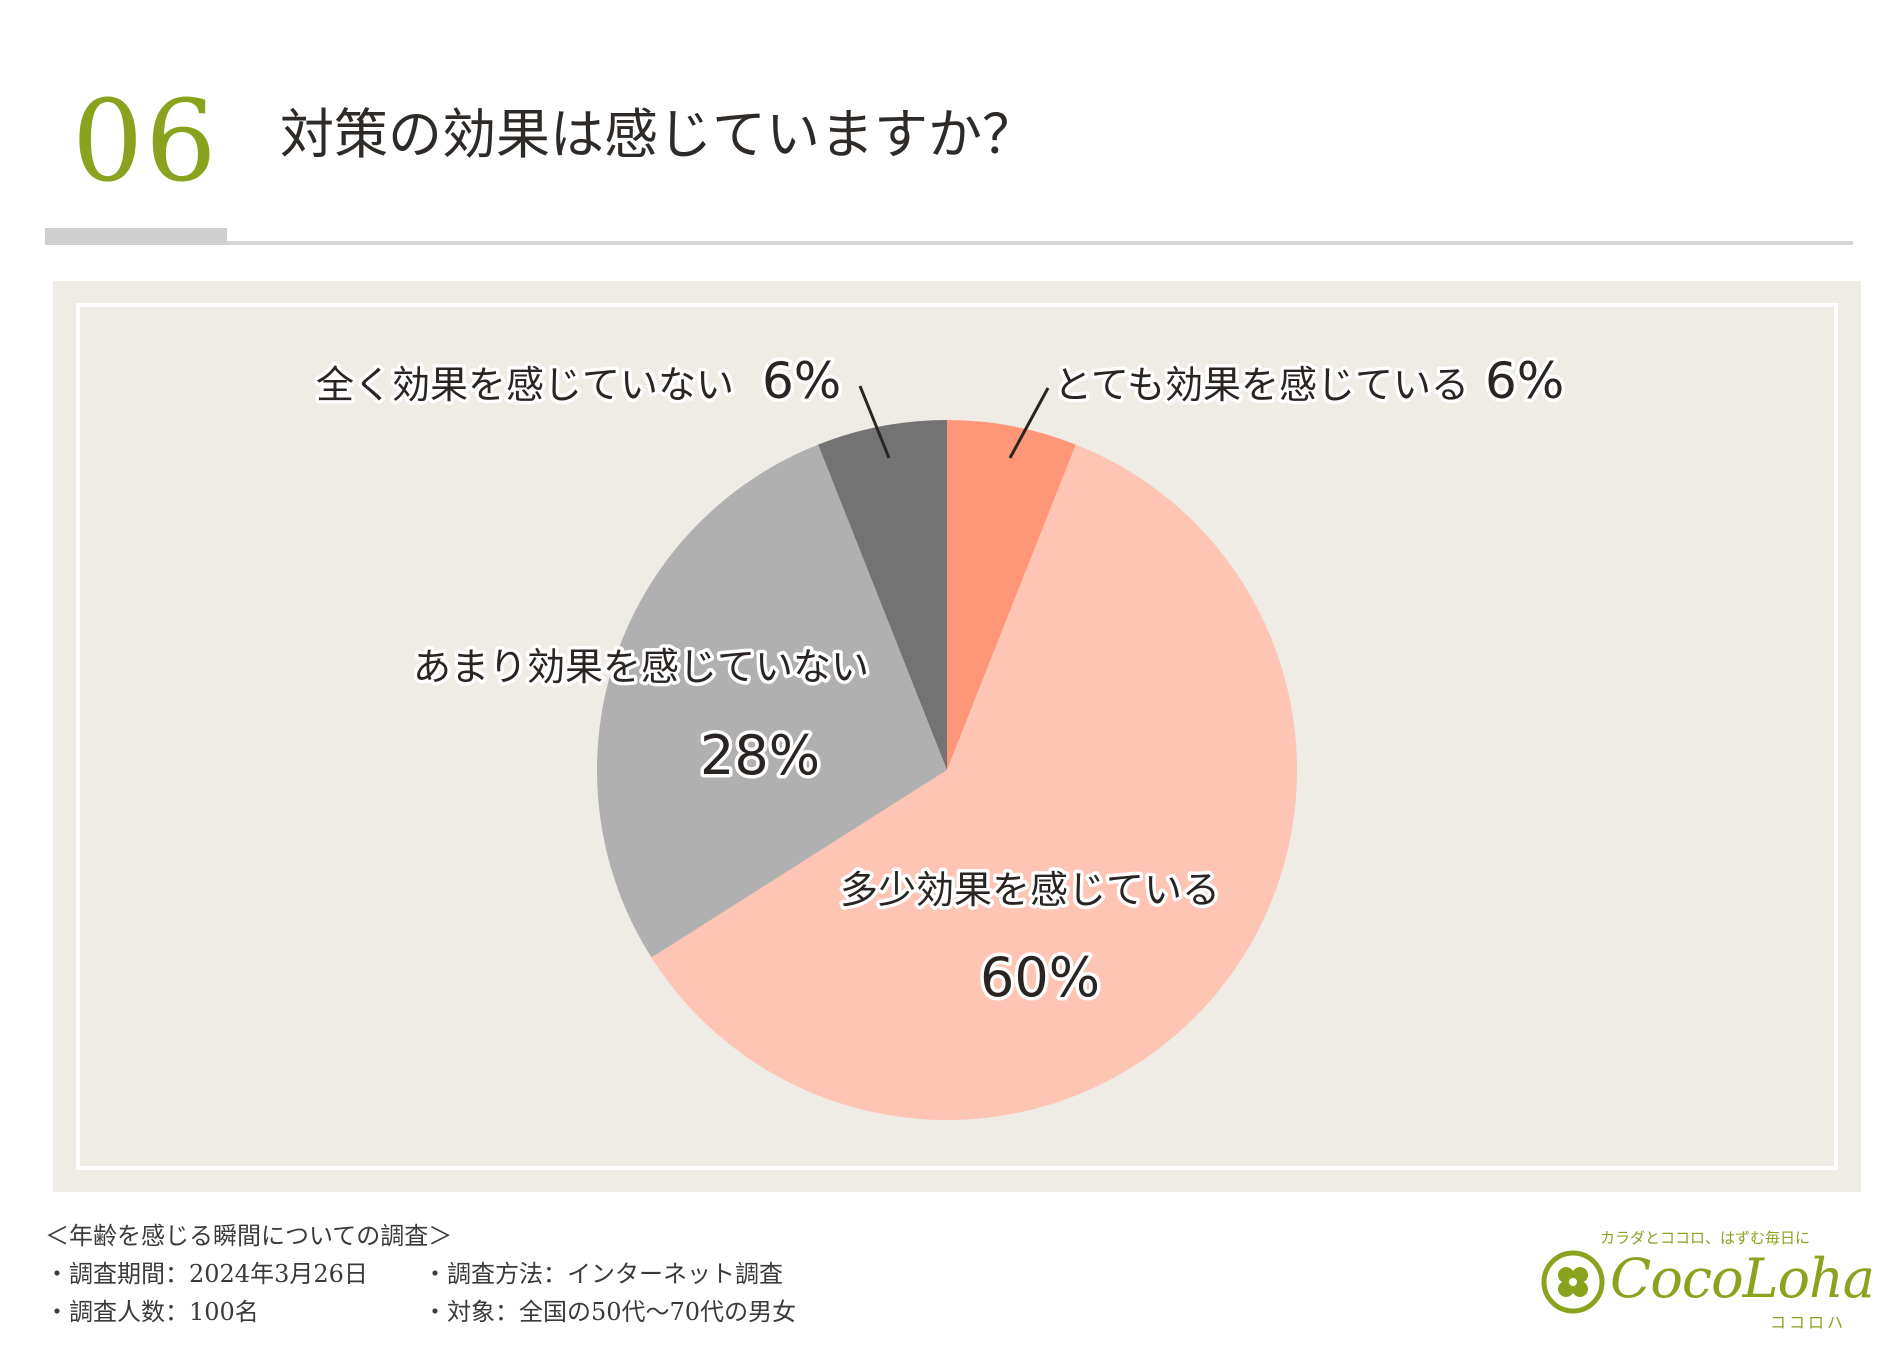  What do you see at coordinates (641, 667) in the screenshot?
I see `label-somewhat-not-effective: あまり効果を感じていない` at bounding box center [641, 667].